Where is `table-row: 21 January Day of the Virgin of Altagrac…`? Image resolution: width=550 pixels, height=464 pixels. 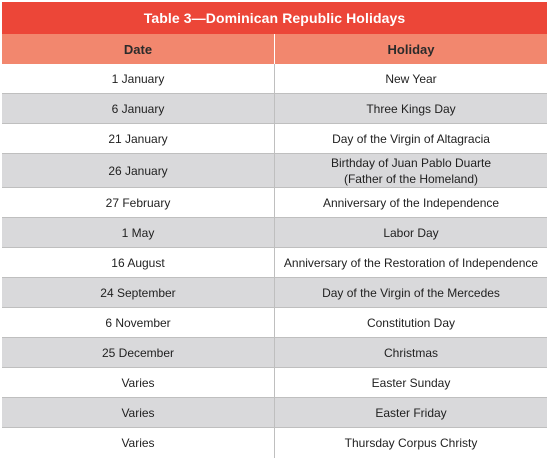
table-row: 21 January Day of the Virgin of Altagrac… is located at coordinates (274, 139).